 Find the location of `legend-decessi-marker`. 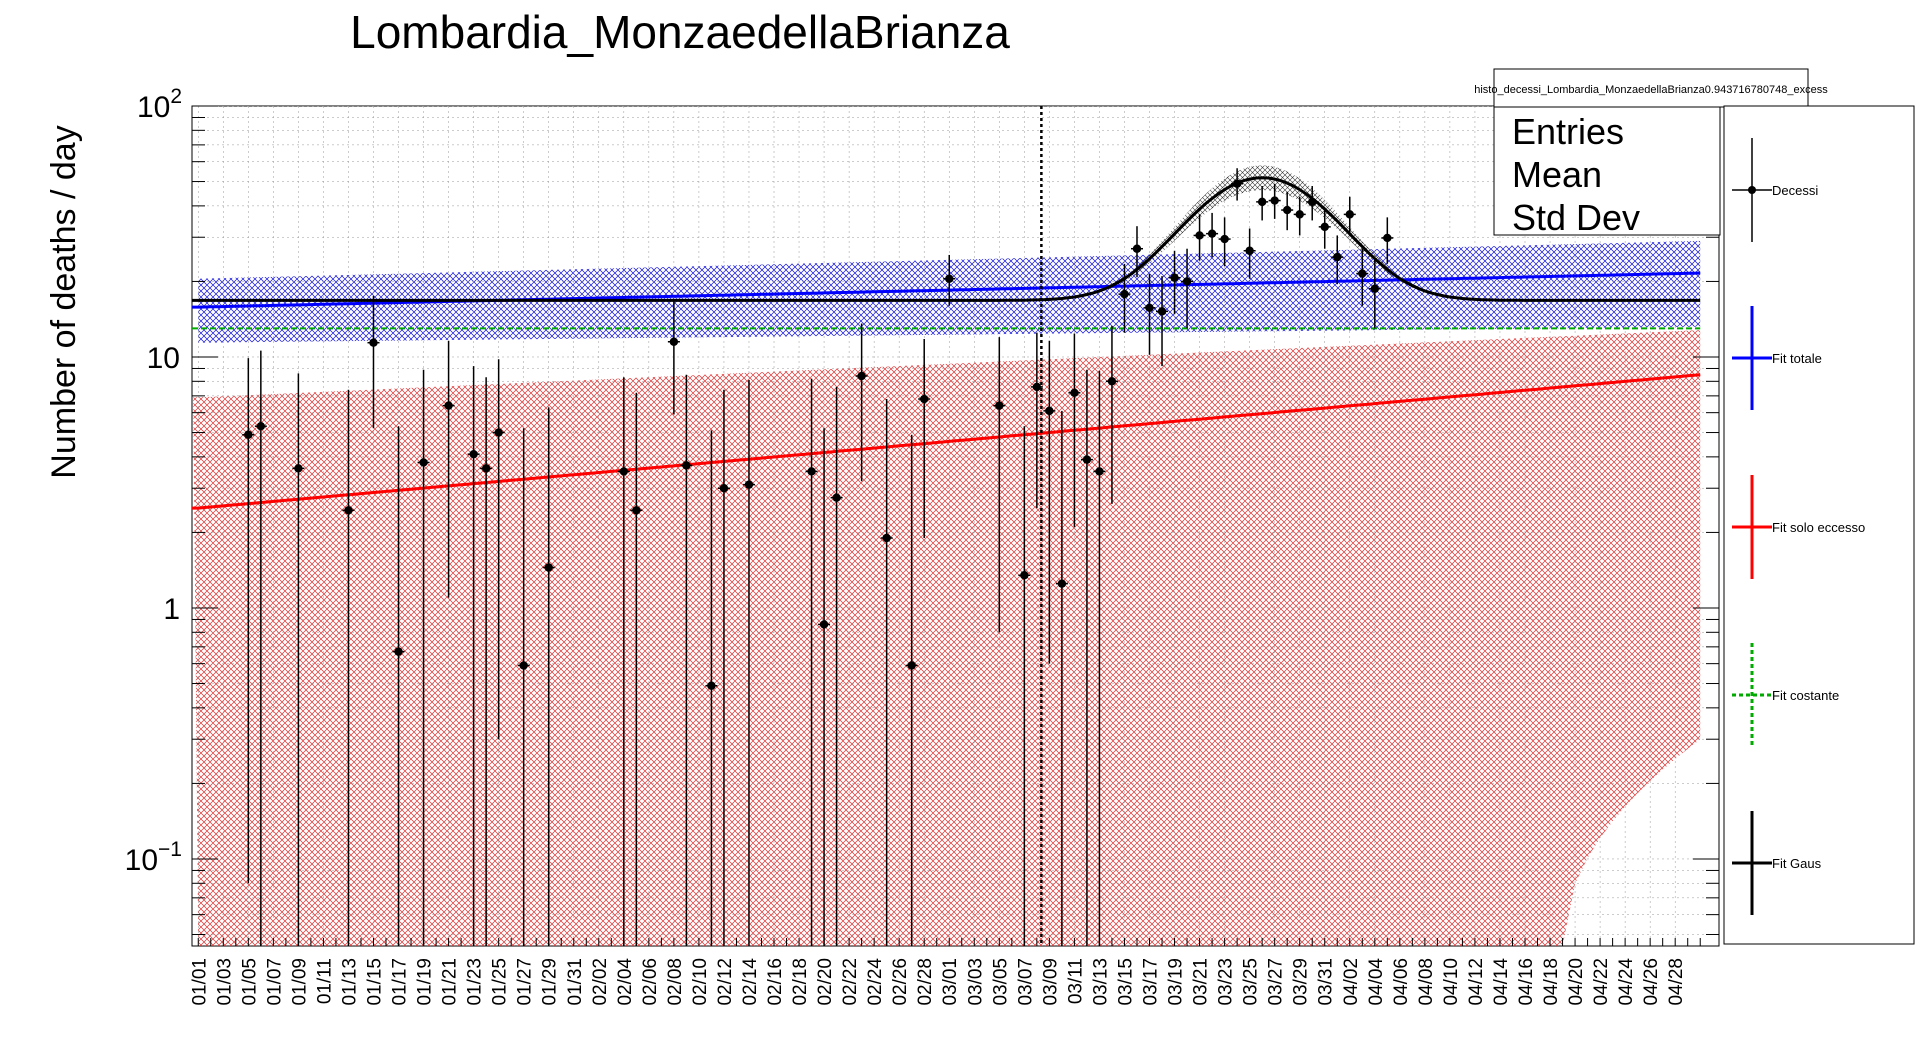

legend-decessi-marker is located at coordinates (1752, 190).